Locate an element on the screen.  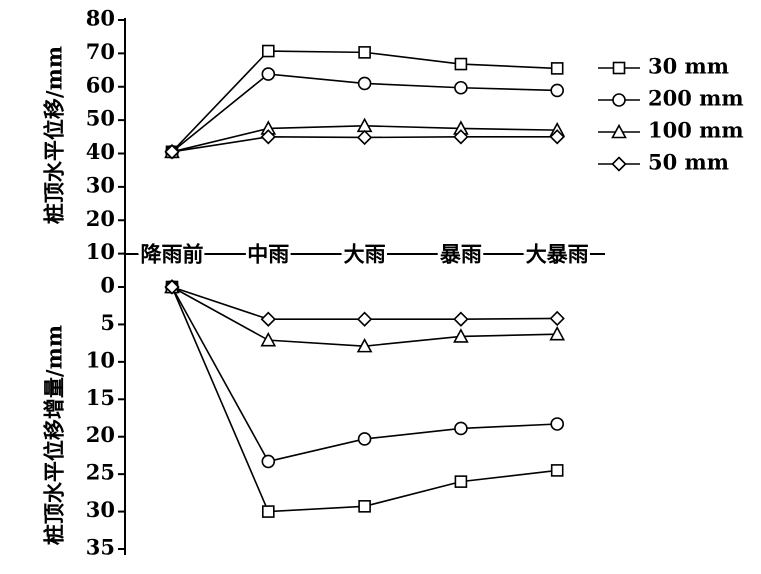
legend-label: 200 mm is located at coordinates (696, 98).